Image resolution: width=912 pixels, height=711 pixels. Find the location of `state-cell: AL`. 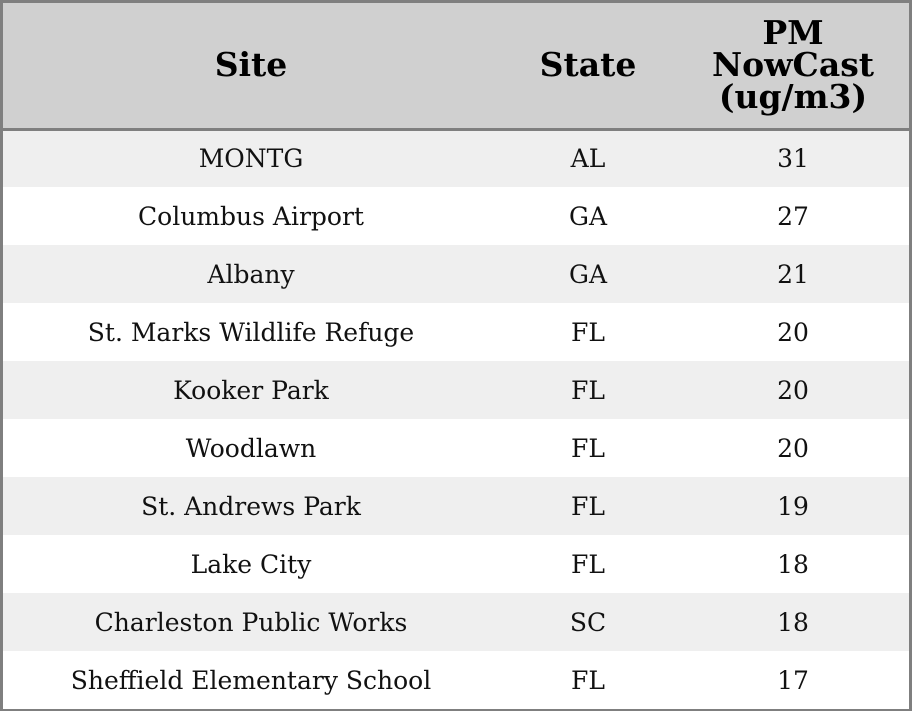

state-cell: AL is located at coordinates (588, 159).